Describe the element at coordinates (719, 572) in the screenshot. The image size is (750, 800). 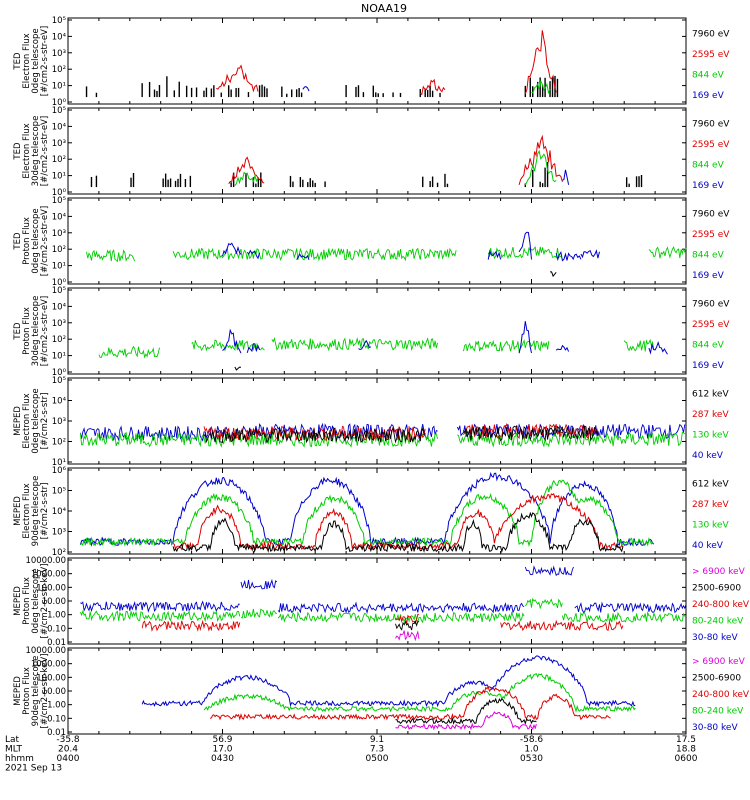
I see `legend-entry: > 6900 keV` at that location.